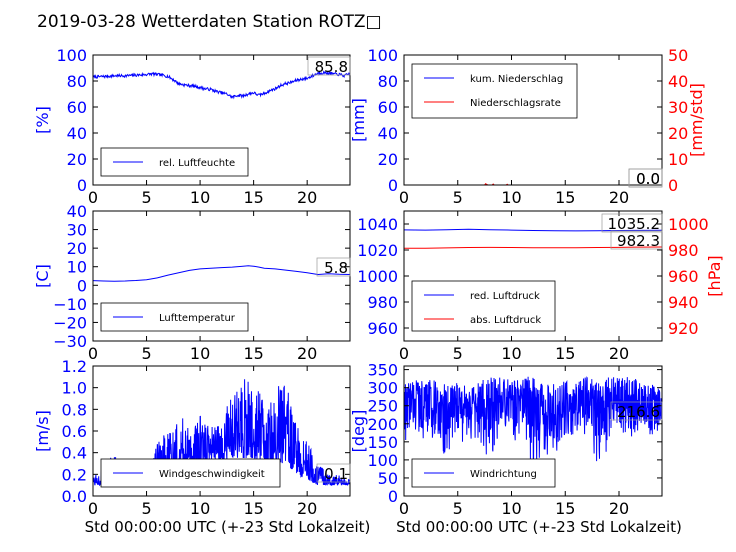  What do you see at coordinates (388, 81) in the screenshot?
I see `y-tick-label: 80` at bounding box center [388, 81].